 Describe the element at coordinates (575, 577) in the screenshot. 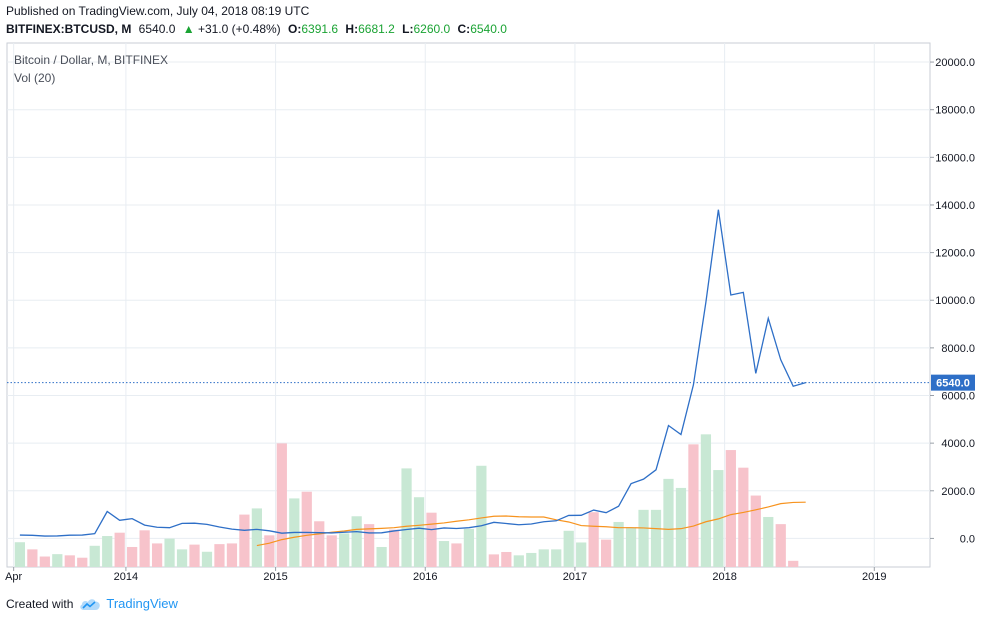

I see `x-tick-label: 2017` at that location.